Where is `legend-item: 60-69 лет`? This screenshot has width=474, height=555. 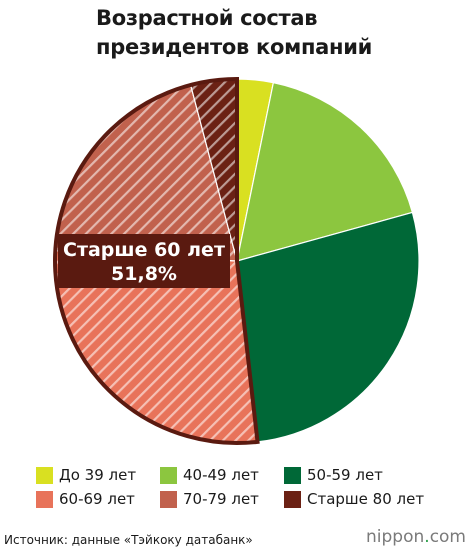 legend-item: 60-69 лет is located at coordinates (98, 499).